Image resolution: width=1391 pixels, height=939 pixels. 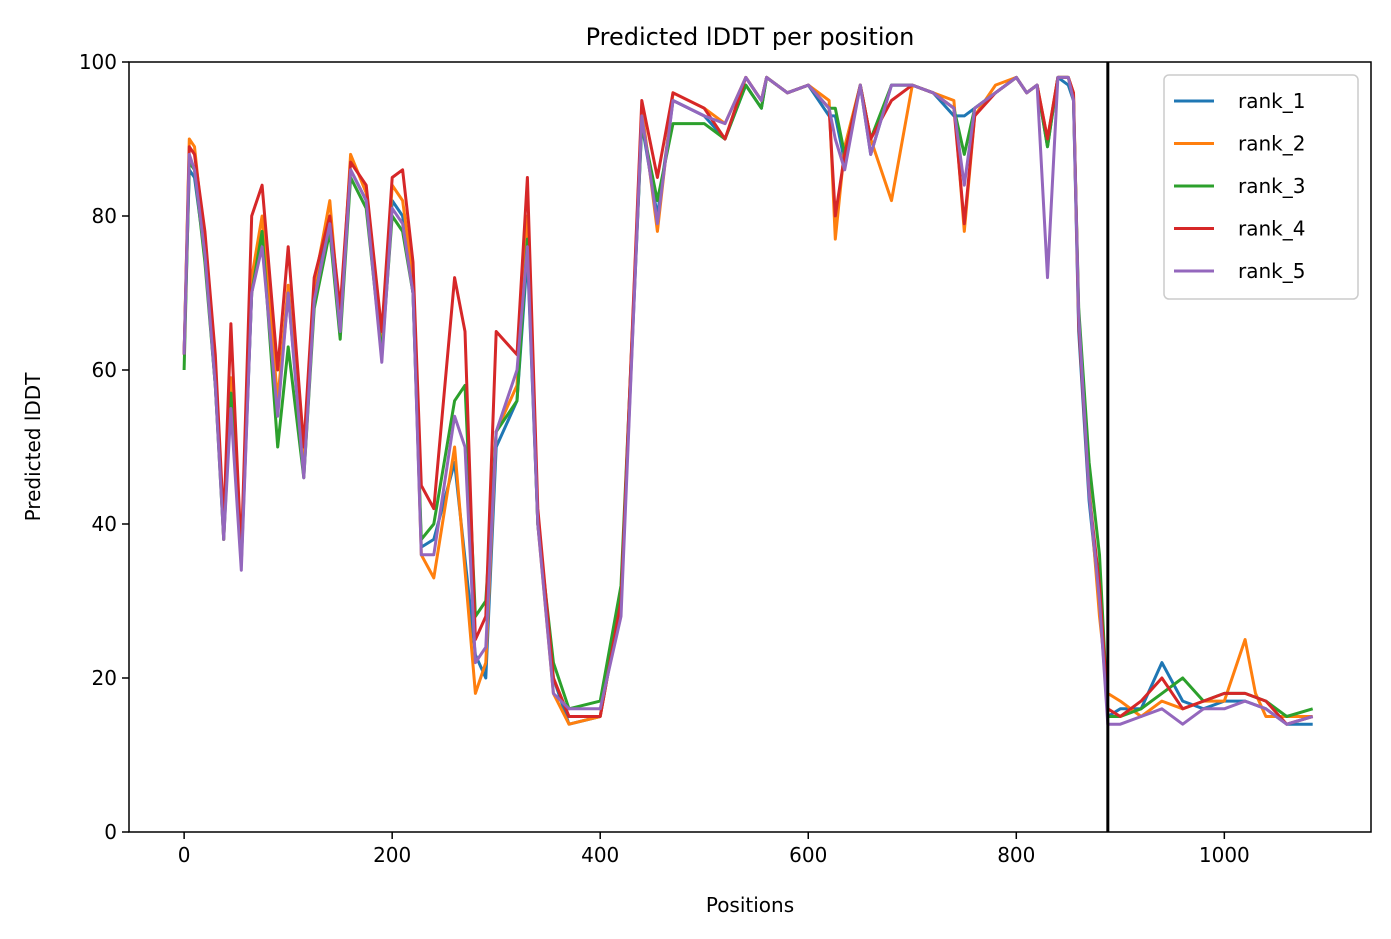 I want to click on legend-label-rank_5: rank_5, so click(x=1271, y=271).